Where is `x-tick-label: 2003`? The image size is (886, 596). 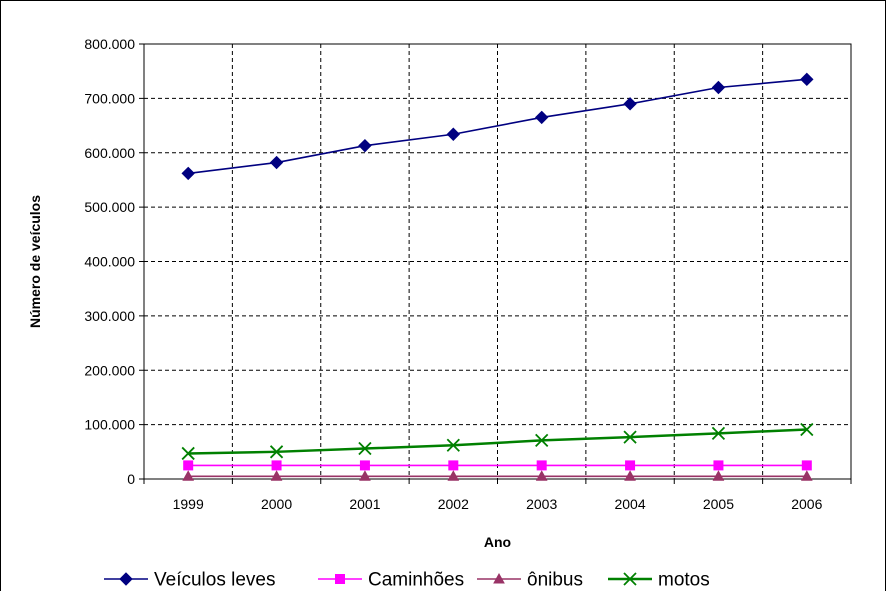 x-tick-label: 2003 is located at coordinates (541, 504).